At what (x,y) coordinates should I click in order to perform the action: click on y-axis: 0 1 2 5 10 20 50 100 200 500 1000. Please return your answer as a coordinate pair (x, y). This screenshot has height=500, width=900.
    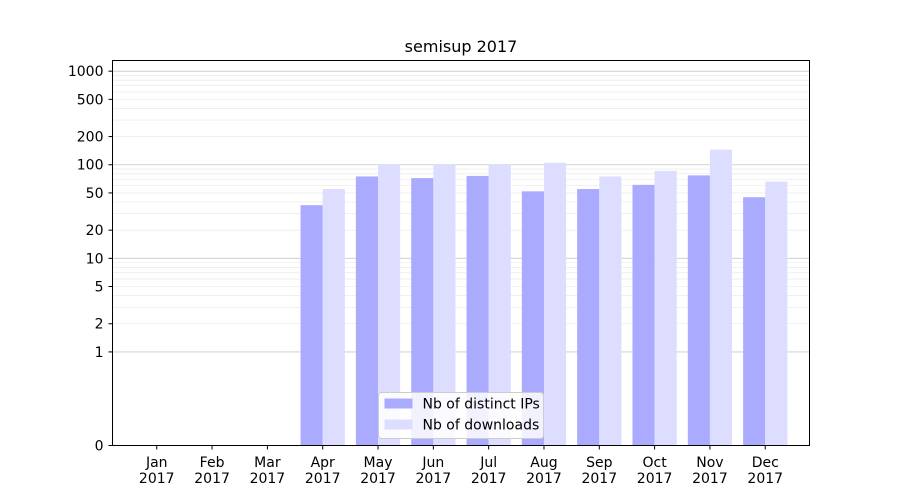
    Looking at the image, I should click on (90, 259).